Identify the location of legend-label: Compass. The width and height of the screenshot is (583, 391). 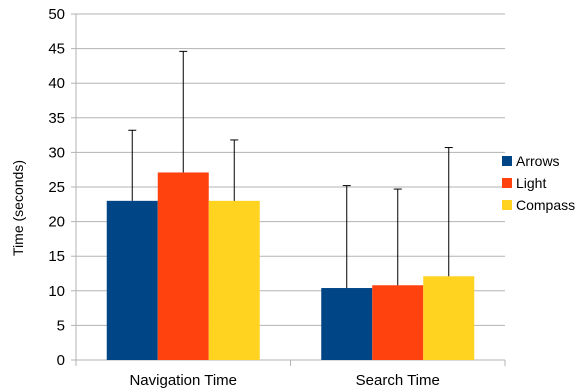
(546, 205).